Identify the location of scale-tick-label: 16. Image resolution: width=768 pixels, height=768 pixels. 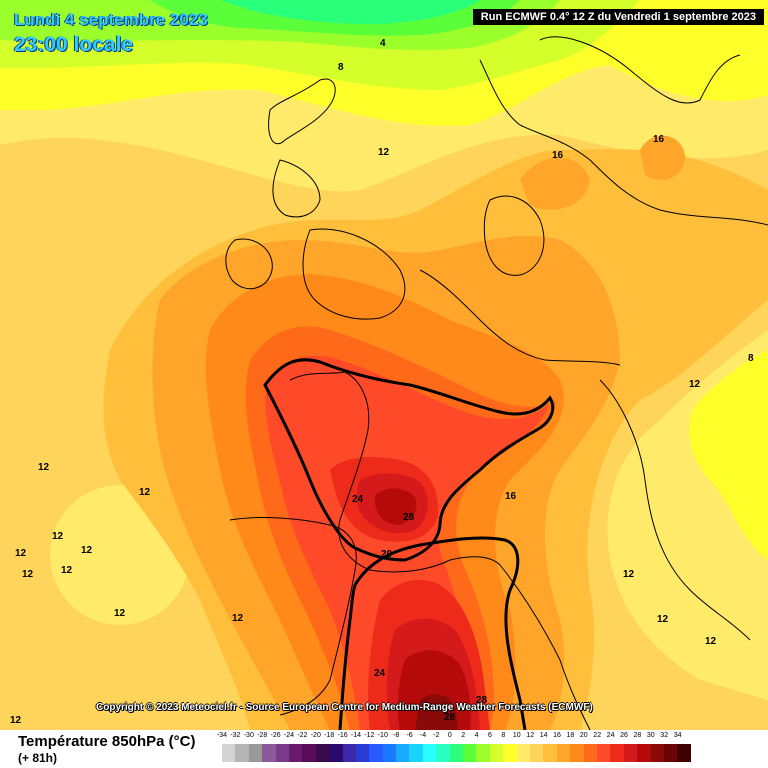
(557, 735).